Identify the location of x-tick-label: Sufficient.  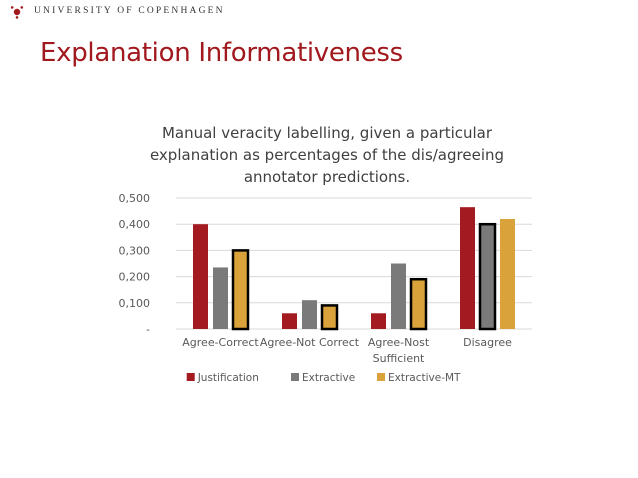
(399, 358).